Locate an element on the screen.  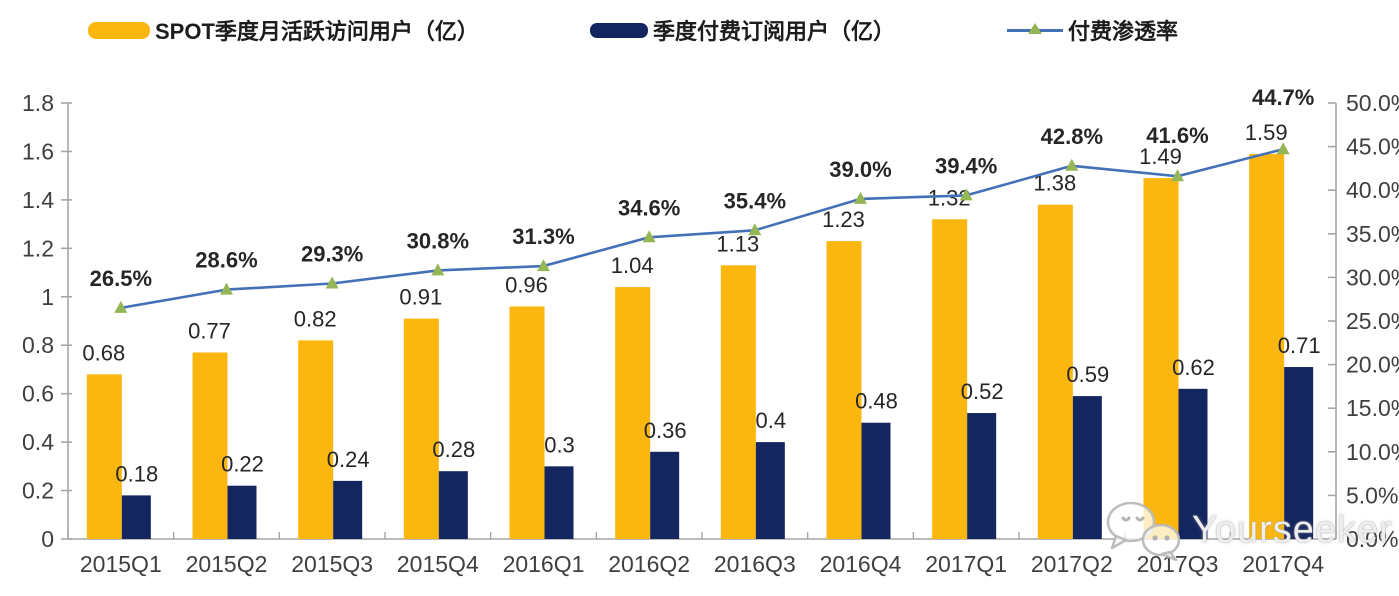
right-axis-tick-label: 10.0% is located at coordinates (1372, 452).